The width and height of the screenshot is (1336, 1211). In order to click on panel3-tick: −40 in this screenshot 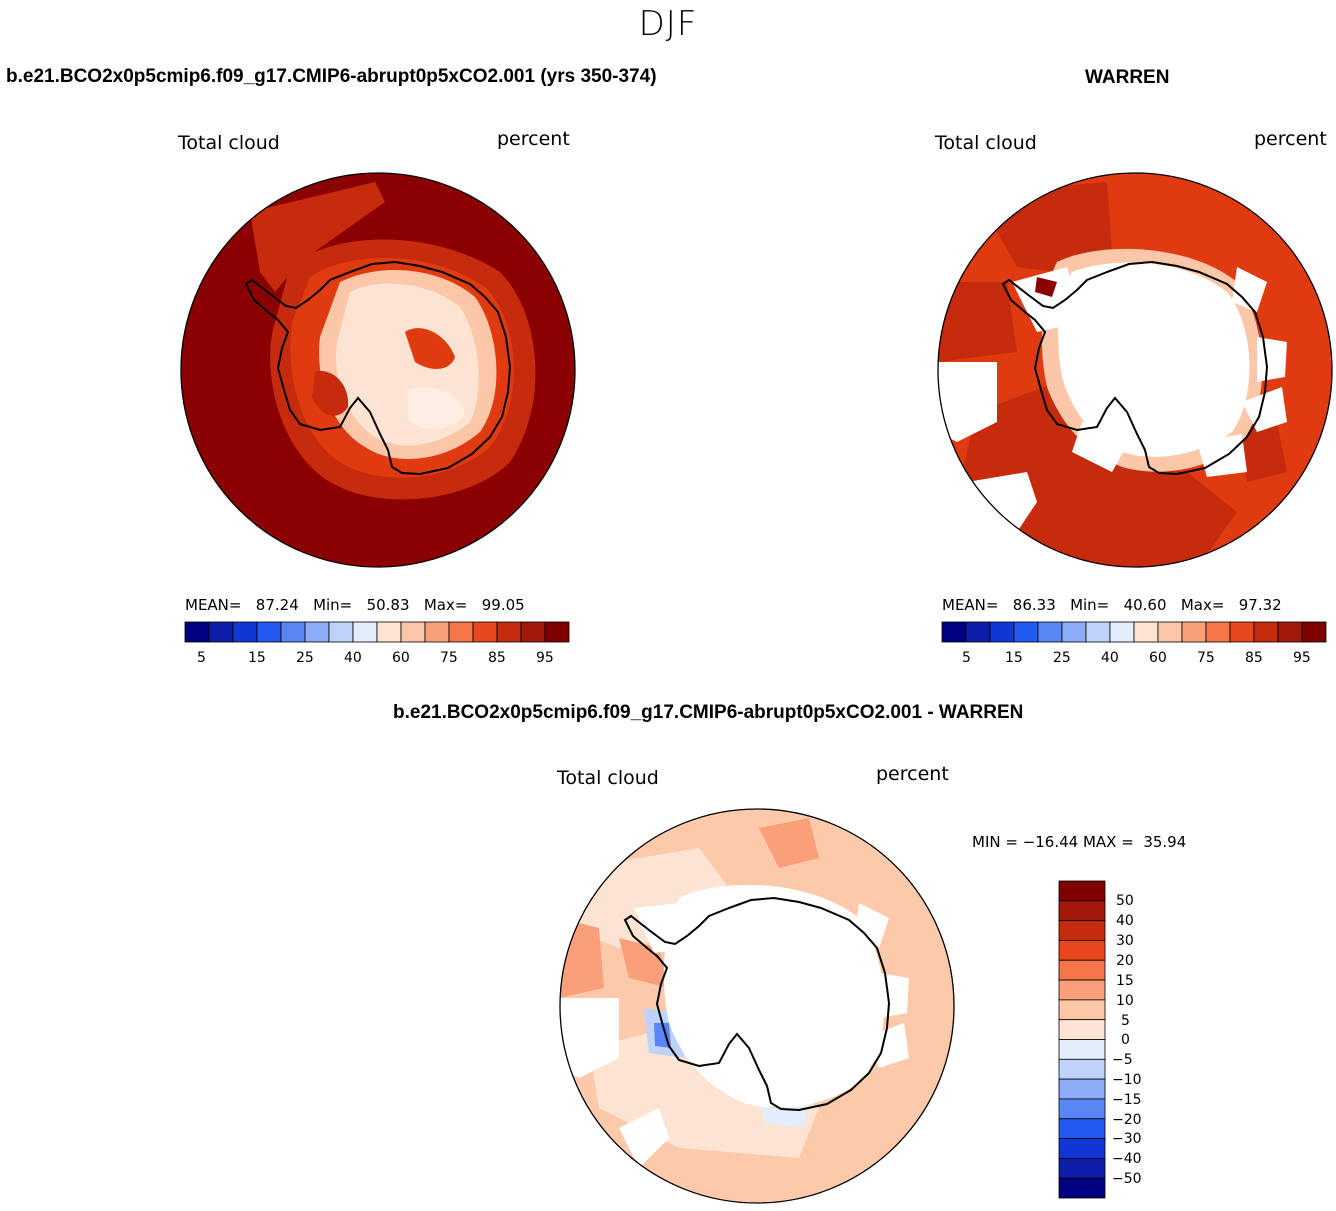, I will do `click(1127, 1159)`.